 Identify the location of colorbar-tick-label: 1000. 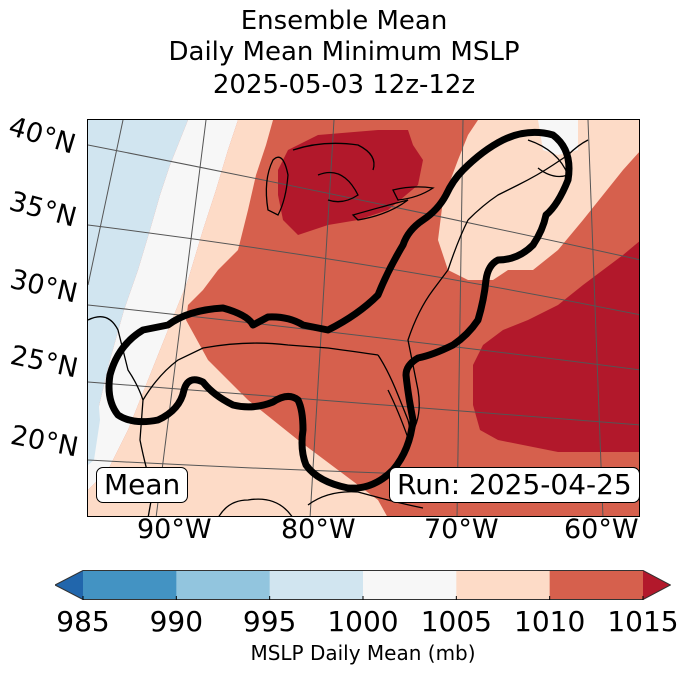
(363, 621).